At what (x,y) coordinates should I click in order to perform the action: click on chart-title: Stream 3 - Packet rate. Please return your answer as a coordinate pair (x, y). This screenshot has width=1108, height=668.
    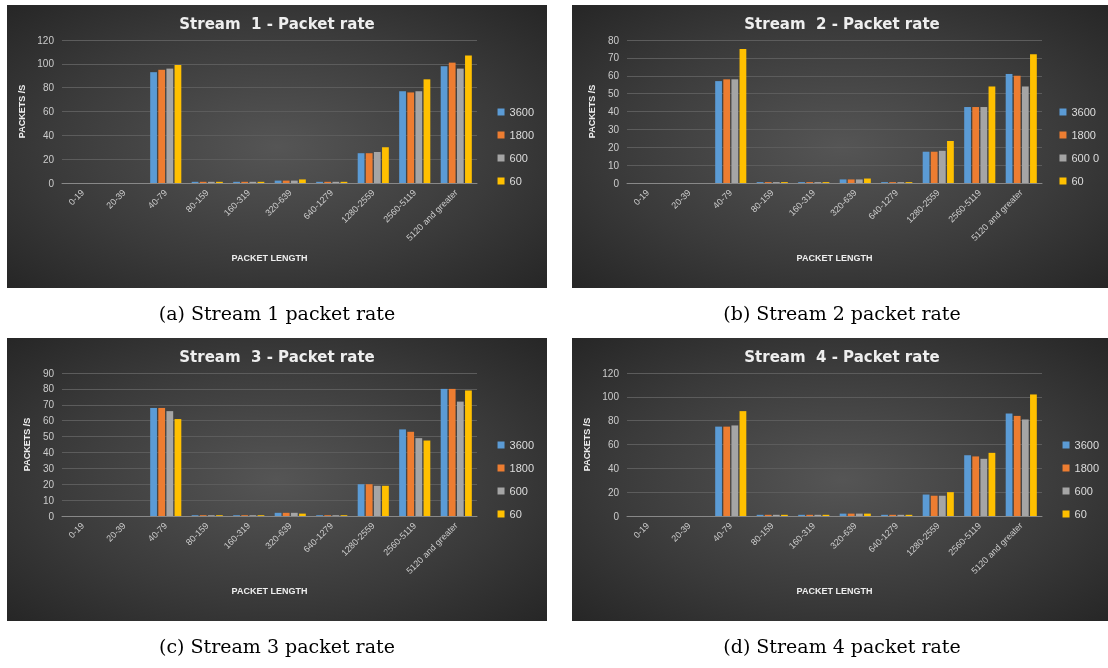
    Looking at the image, I should click on (277, 356).